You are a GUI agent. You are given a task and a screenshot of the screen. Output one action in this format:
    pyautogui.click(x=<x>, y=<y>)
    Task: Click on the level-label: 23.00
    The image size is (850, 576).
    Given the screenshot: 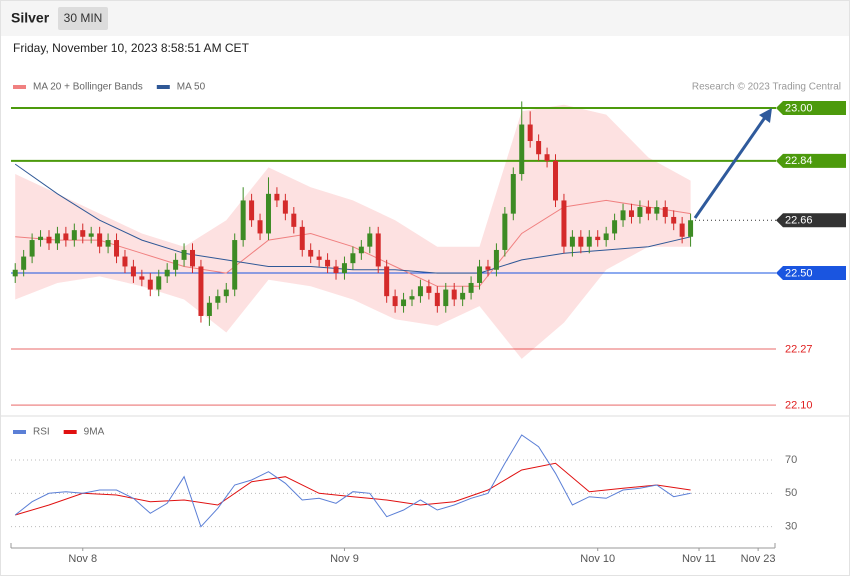 What is the action you would take?
    pyautogui.click(x=799, y=108)
    